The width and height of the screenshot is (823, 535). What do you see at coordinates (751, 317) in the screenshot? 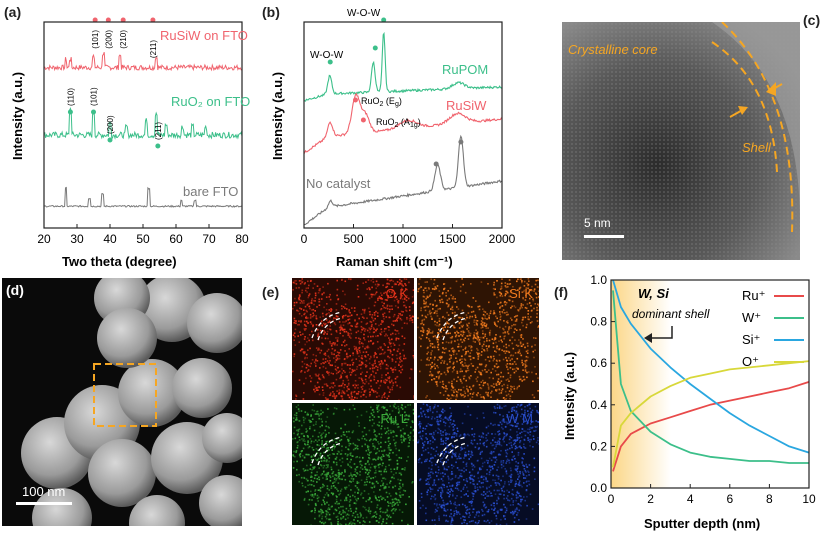
I see `depth-legend-label: W⁺` at bounding box center [751, 317].